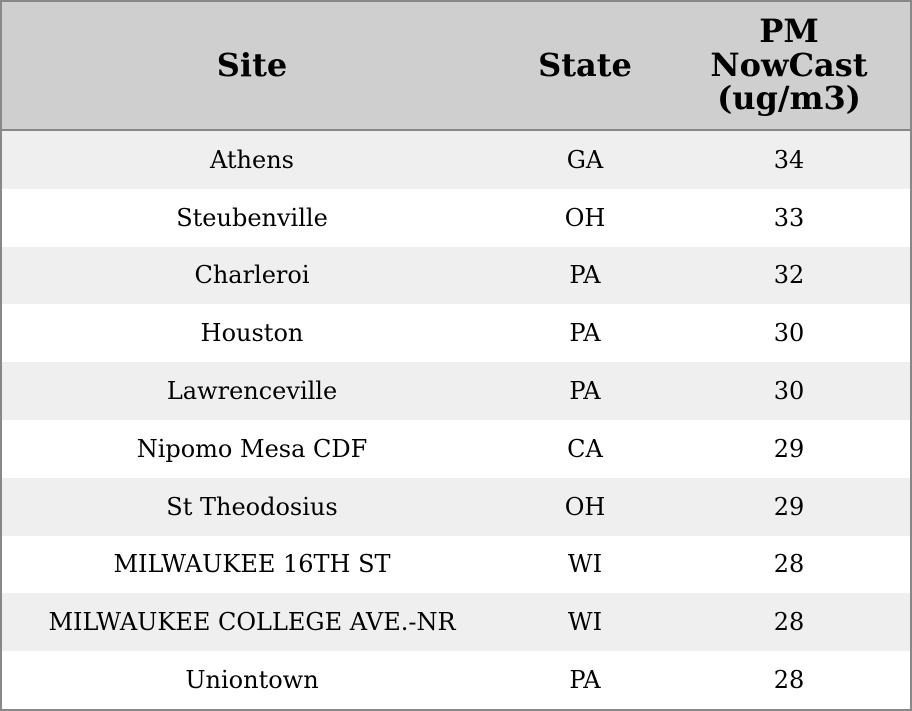 The image size is (912, 711). Describe the element at coordinates (252, 506) in the screenshot. I see `table-cell: St Theodosius` at that location.